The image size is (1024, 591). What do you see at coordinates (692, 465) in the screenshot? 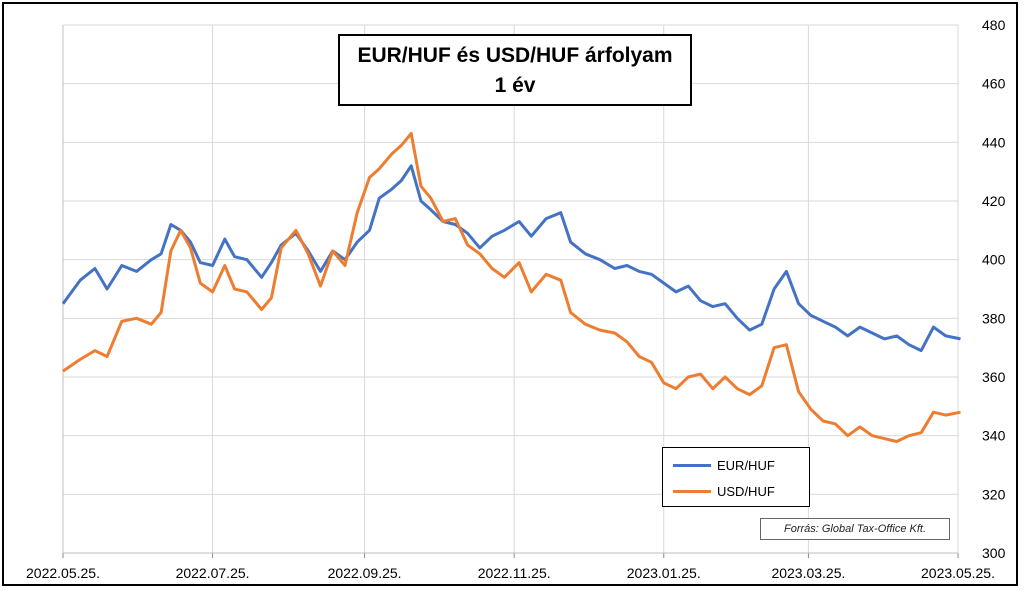
I see `legend-swatch-eur` at bounding box center [692, 465].